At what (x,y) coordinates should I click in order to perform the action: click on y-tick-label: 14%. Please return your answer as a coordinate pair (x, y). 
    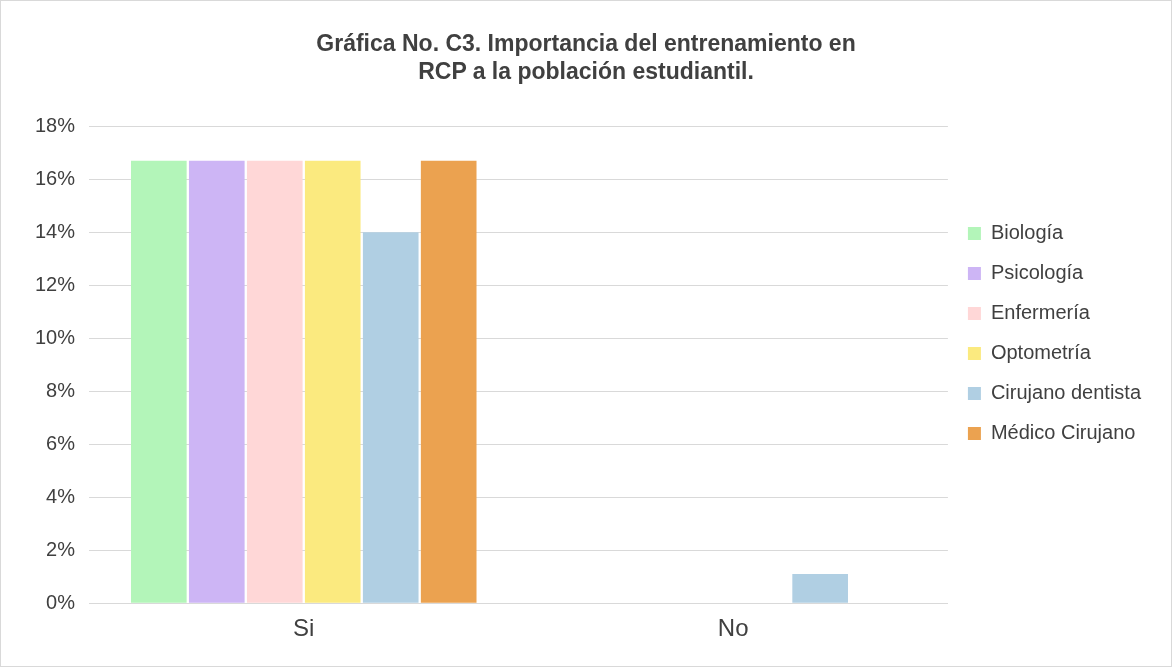
    Looking at the image, I should click on (55, 230).